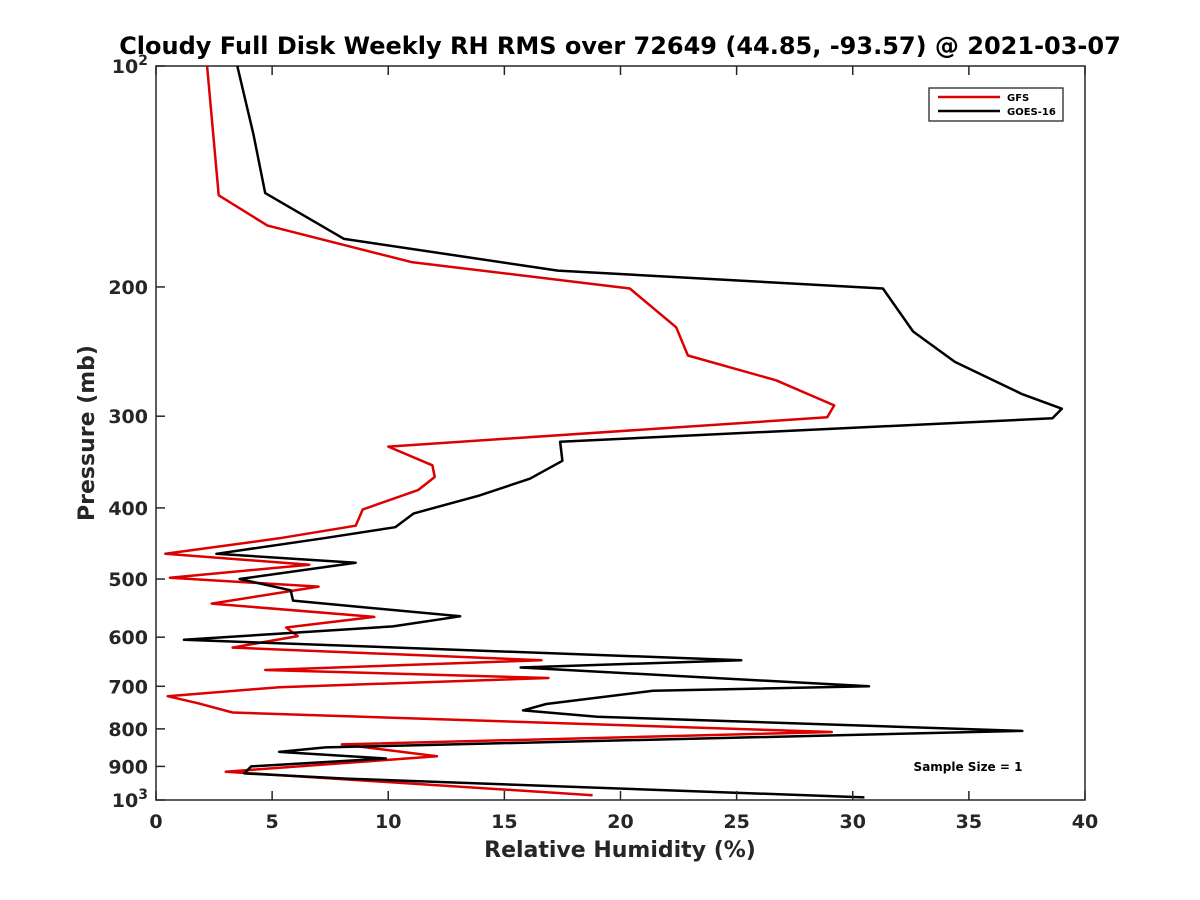 The width and height of the screenshot is (1200, 900). Describe the element at coordinates (128, 288) in the screenshot. I see `y-tick-label: 200` at that location.